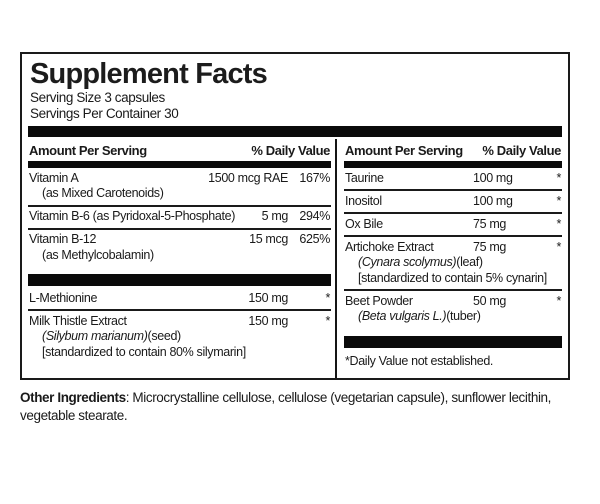 This screenshot has width=600, height=504. Describe the element at coordinates (453, 341) in the screenshot. I see `right-section-bar` at that location.